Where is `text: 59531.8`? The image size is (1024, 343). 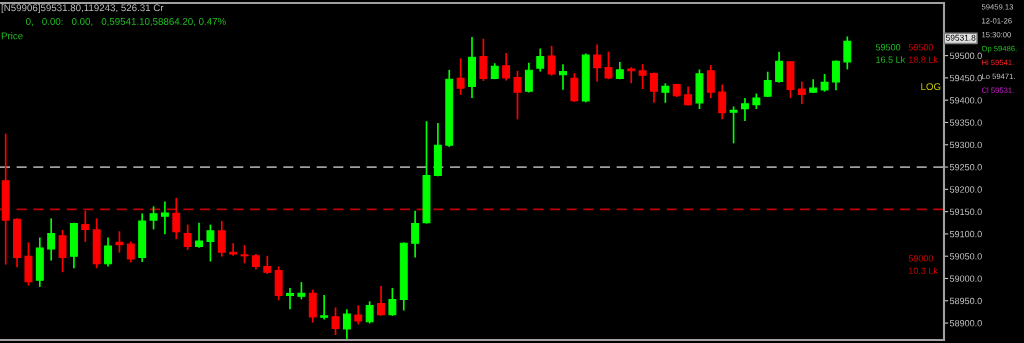
text: 59531.8 is located at coordinates (961, 37).